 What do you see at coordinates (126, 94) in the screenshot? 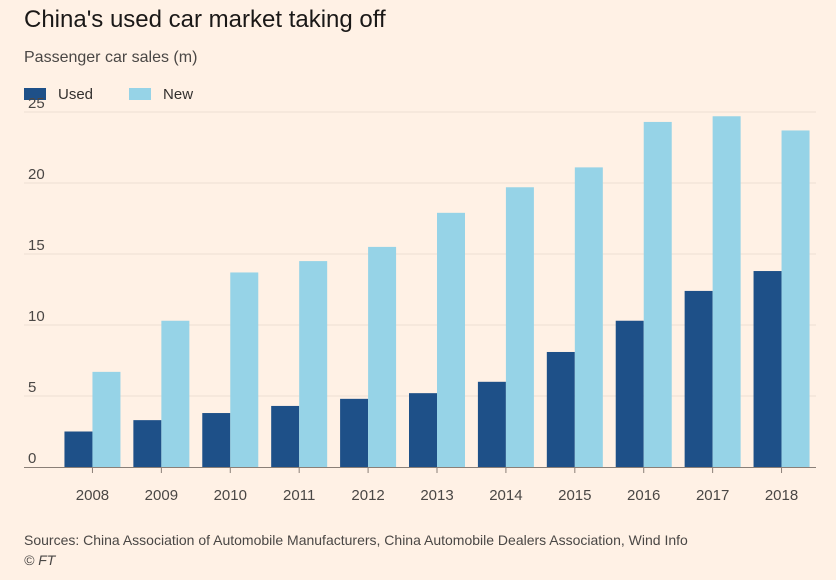
I see `chart-legend: Used New` at bounding box center [126, 94].